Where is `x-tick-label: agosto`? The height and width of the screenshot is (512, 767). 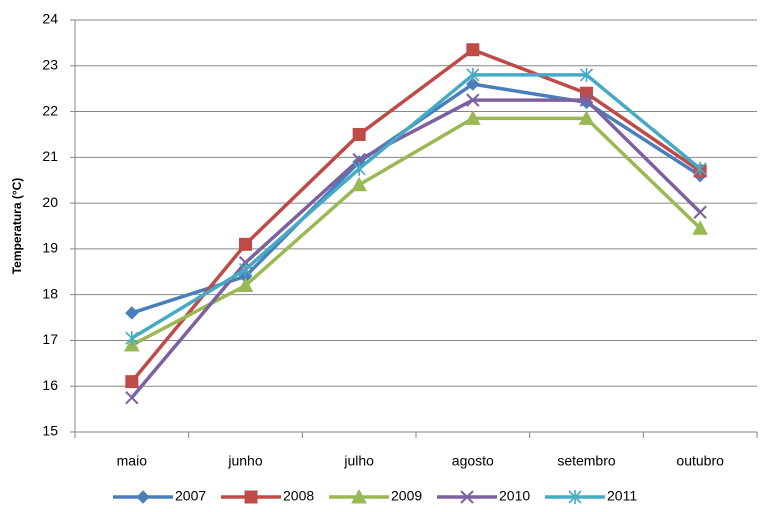
x-tick-label: agosto is located at coordinates (473, 461).